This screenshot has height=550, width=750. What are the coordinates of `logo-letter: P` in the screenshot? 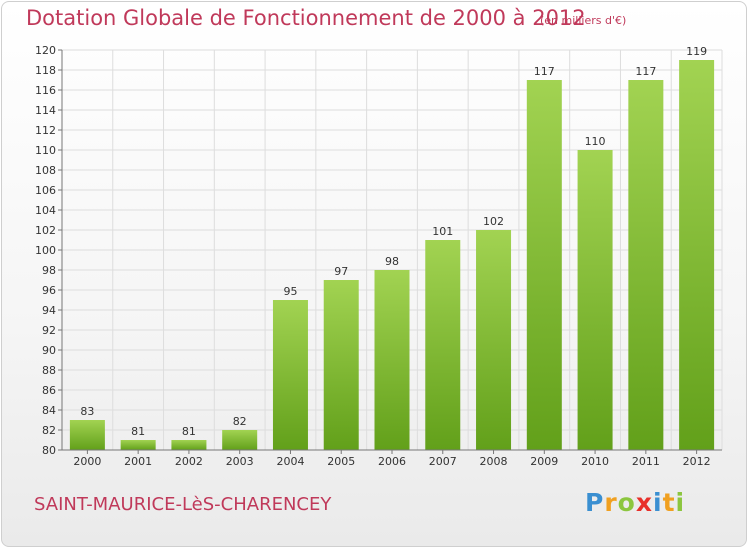 It's located at (595, 502).